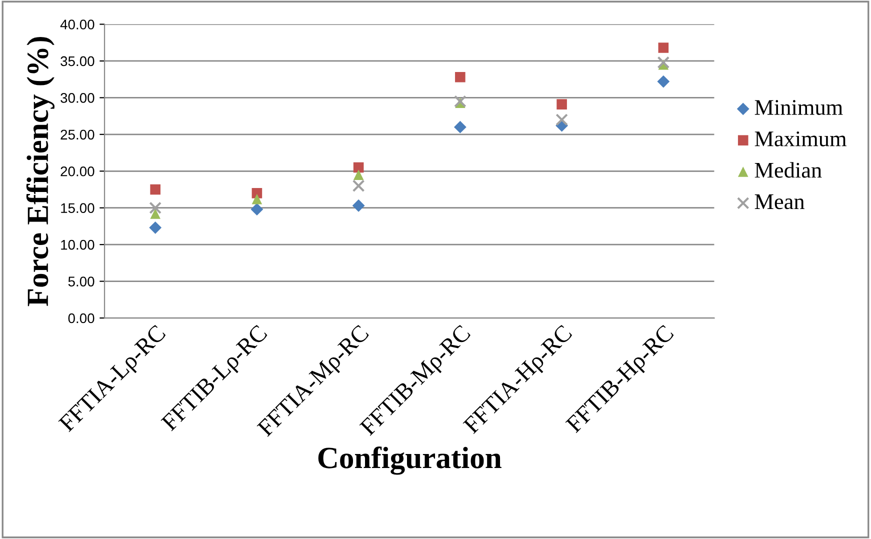  What do you see at coordinates (77, 171) in the screenshot?
I see `y-tick-label: 20.00` at bounding box center [77, 171].